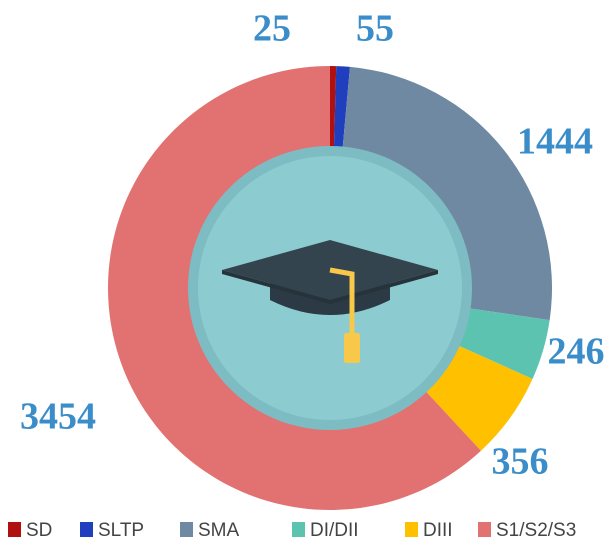 This screenshot has height=552, width=613. What do you see at coordinates (58, 417) in the screenshot?
I see `data-label: 3454` at bounding box center [58, 417].